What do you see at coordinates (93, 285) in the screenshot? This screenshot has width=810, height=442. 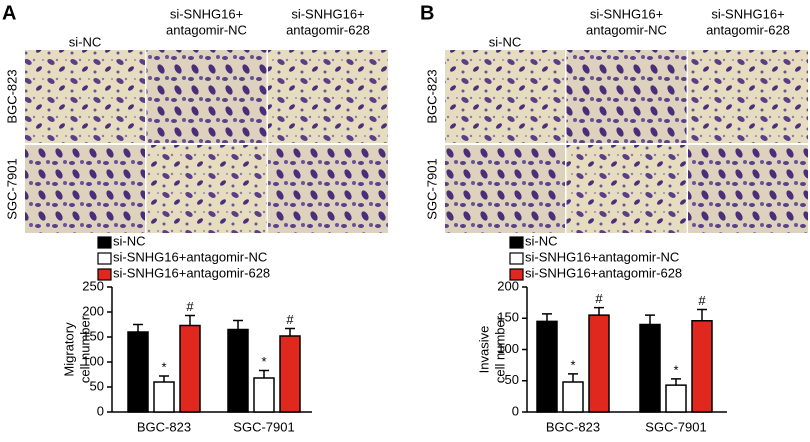 I see `y-tick-label: 250` at bounding box center [93, 285].